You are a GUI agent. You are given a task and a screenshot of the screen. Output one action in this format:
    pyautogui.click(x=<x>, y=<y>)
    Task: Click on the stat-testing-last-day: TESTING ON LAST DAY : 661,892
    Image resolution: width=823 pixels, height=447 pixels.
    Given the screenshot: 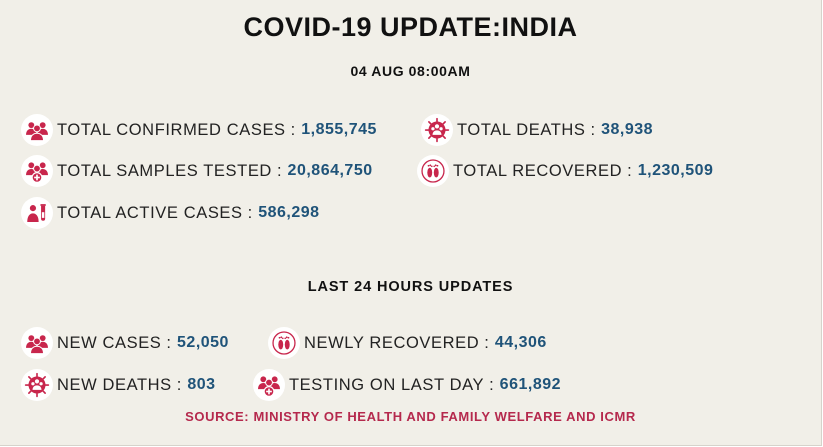 What is the action you would take?
    pyautogui.click(x=407, y=385)
    